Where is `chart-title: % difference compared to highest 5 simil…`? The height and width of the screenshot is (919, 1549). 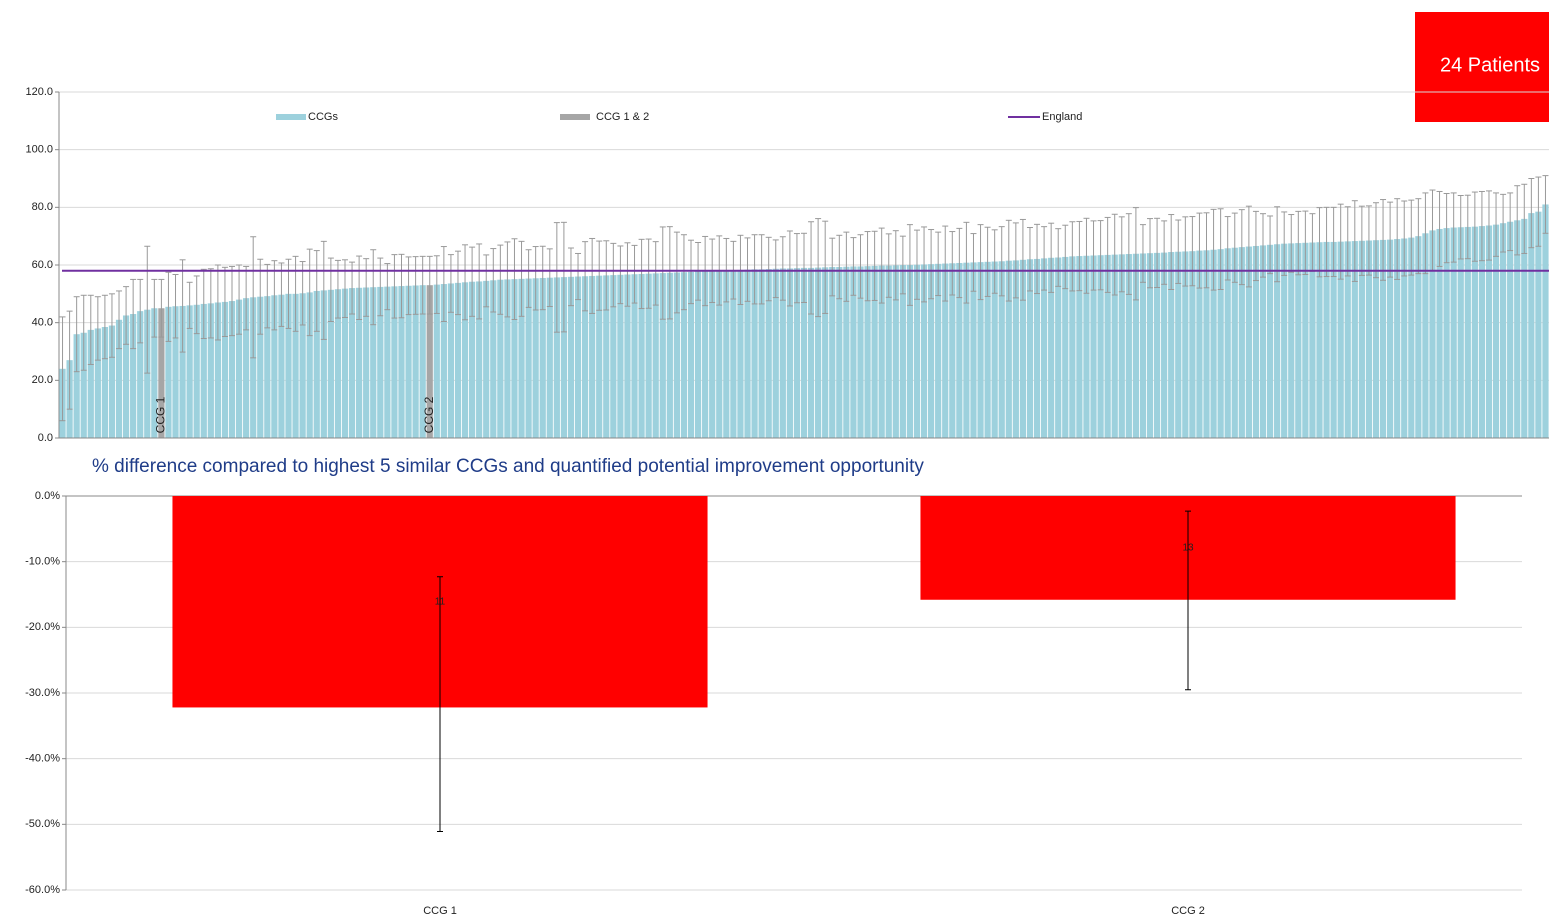 chart-title: % difference compared to highest 5 simil… is located at coordinates (508, 466).